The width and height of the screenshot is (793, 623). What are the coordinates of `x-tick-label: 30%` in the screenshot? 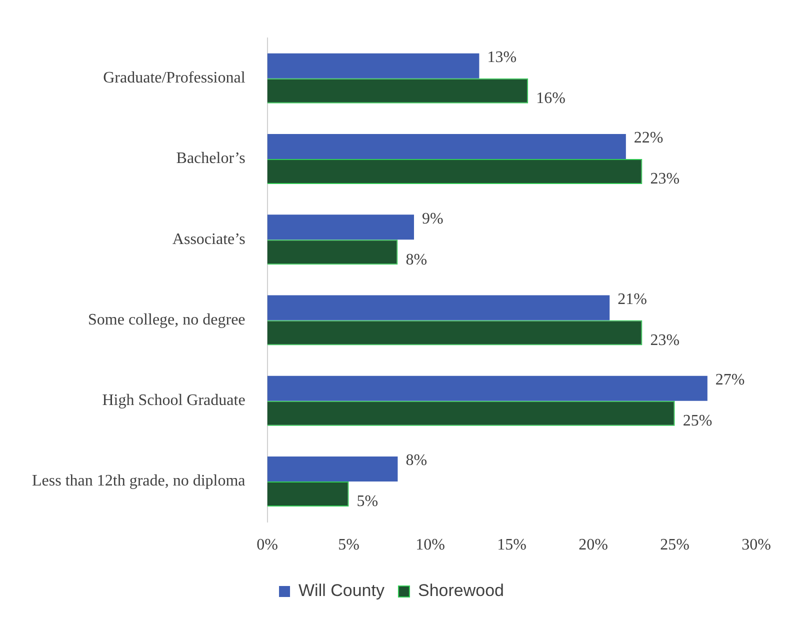 It's located at (756, 545).